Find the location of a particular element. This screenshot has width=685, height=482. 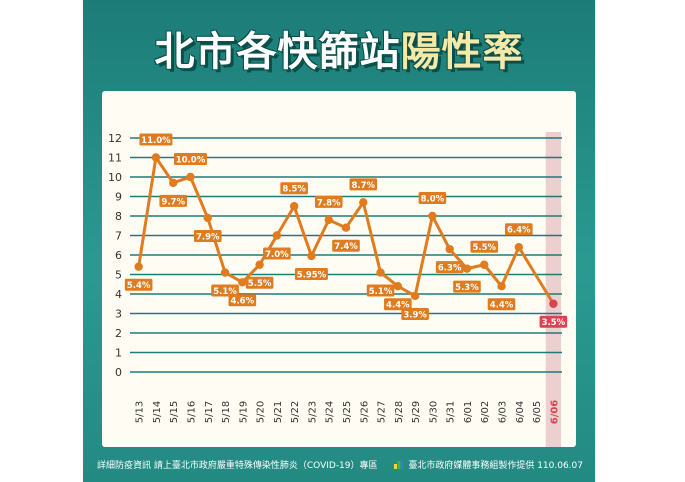

taipei-logo-icon is located at coordinates (399, 464).